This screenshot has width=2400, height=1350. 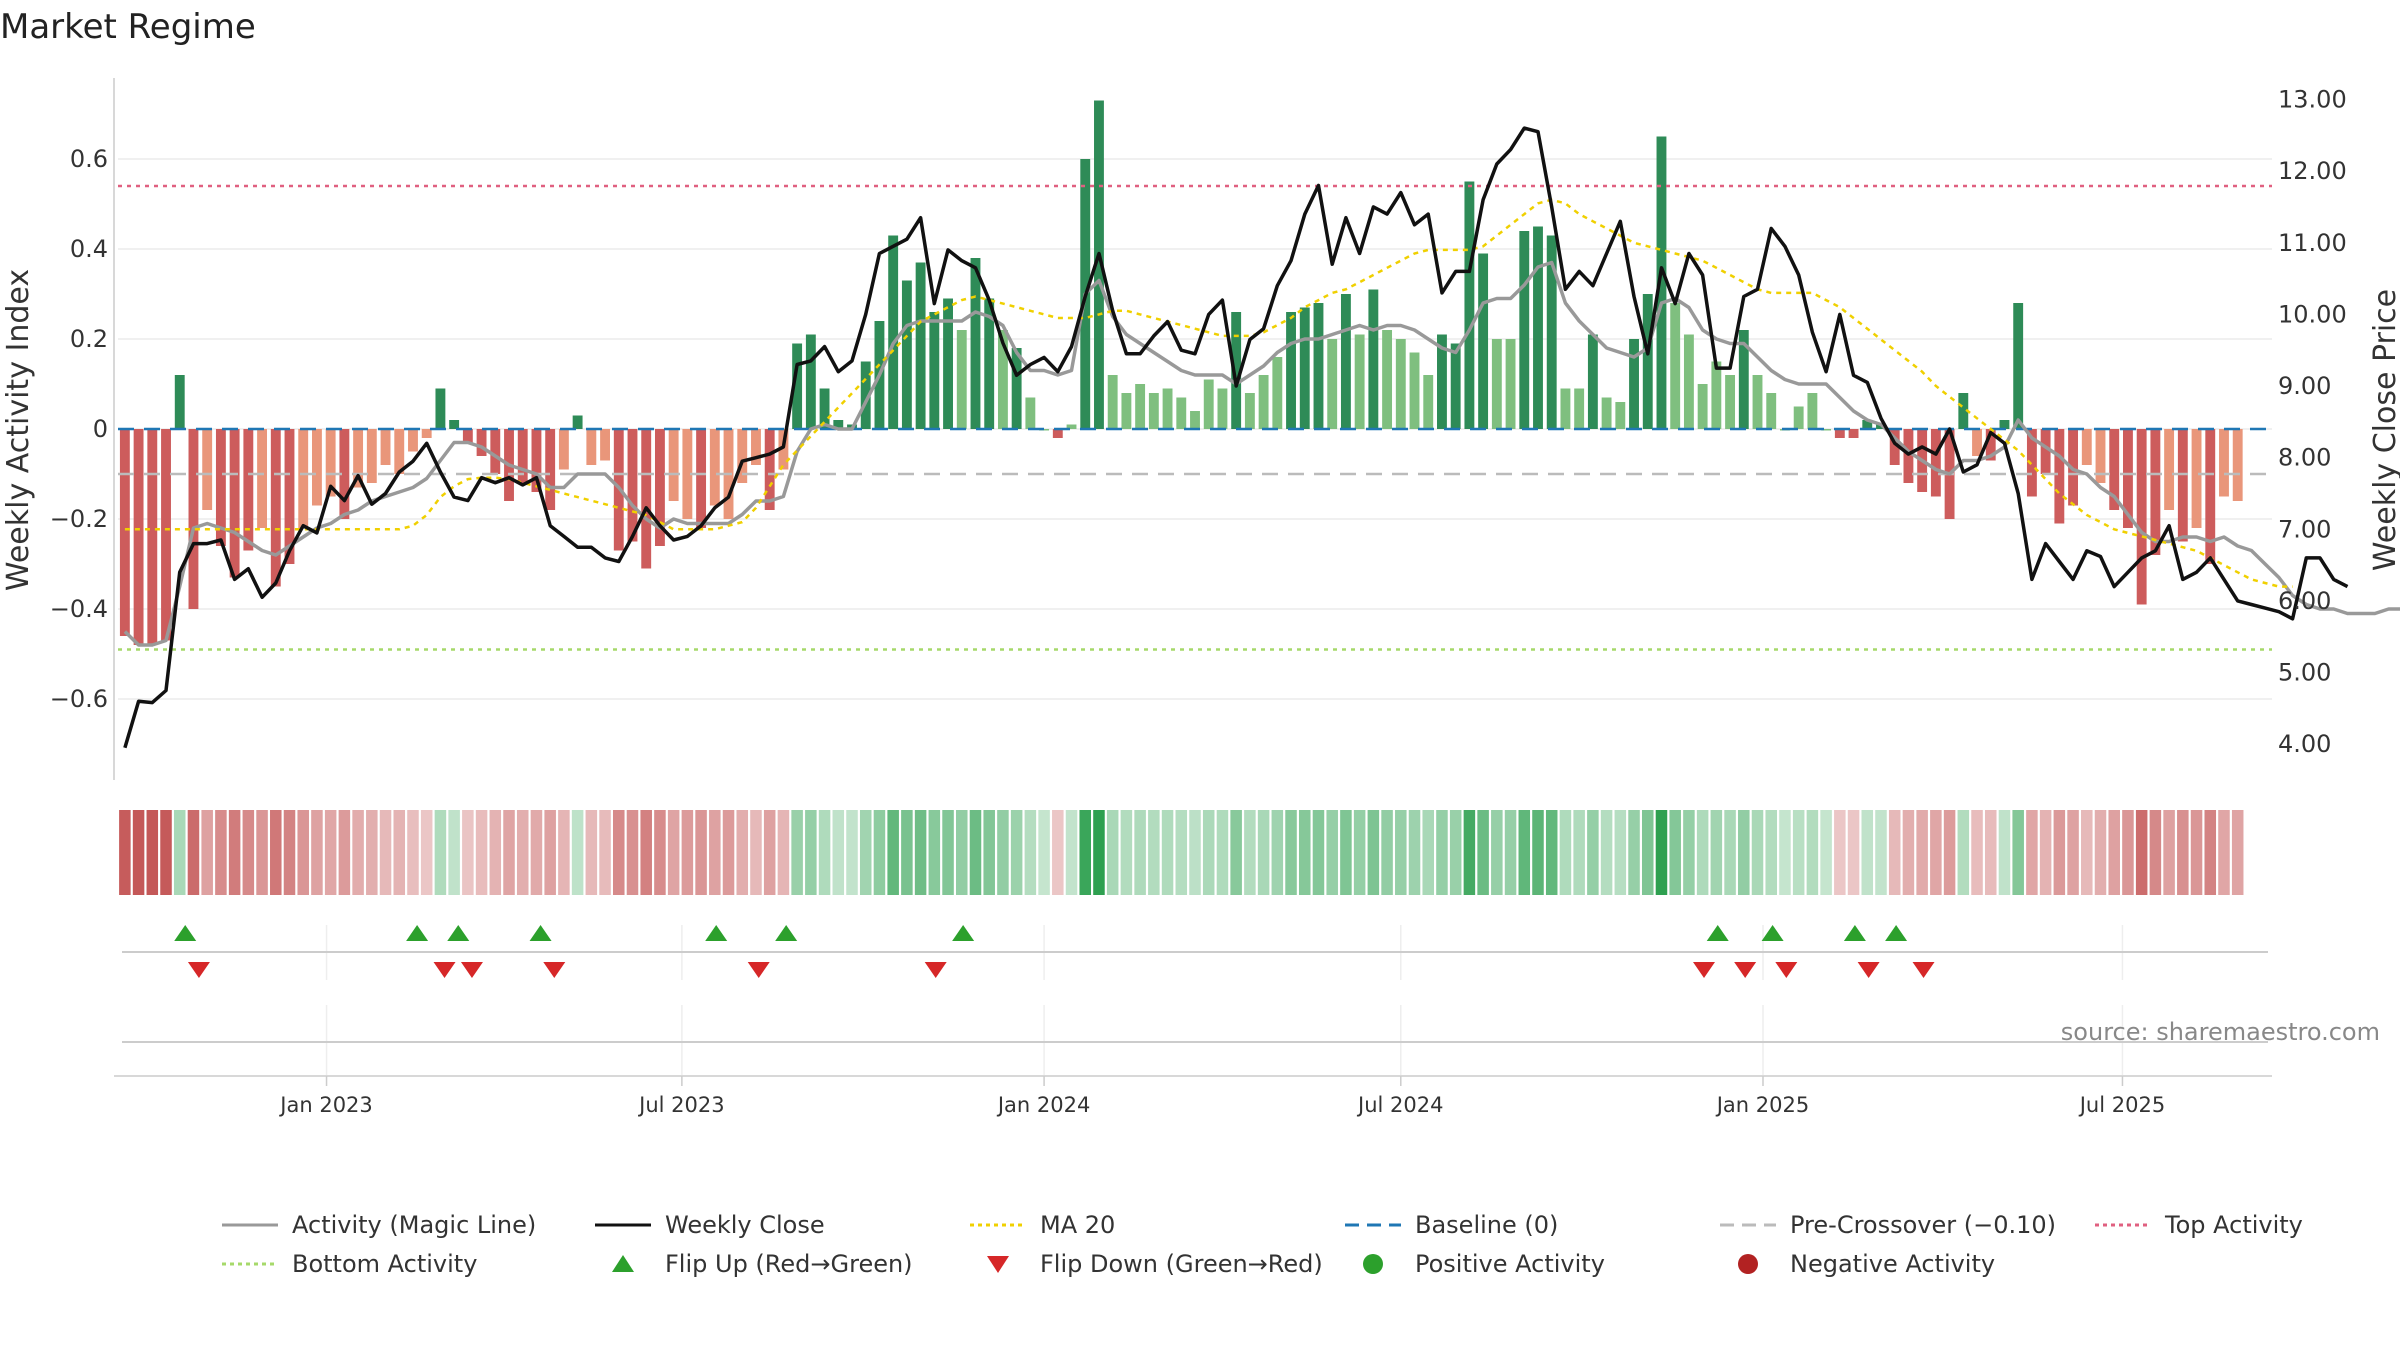 What do you see at coordinates (2304, 458) in the screenshot?
I see `right-tick-label: 8.00` at bounding box center [2304, 458].